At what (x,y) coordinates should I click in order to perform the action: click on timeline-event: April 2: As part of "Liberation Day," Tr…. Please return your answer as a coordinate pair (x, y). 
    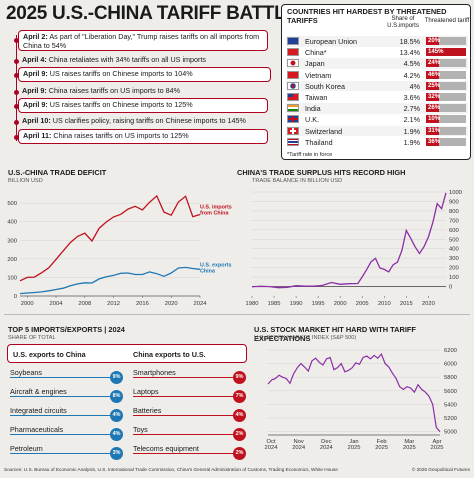
    Looking at the image, I should click on (143, 40).